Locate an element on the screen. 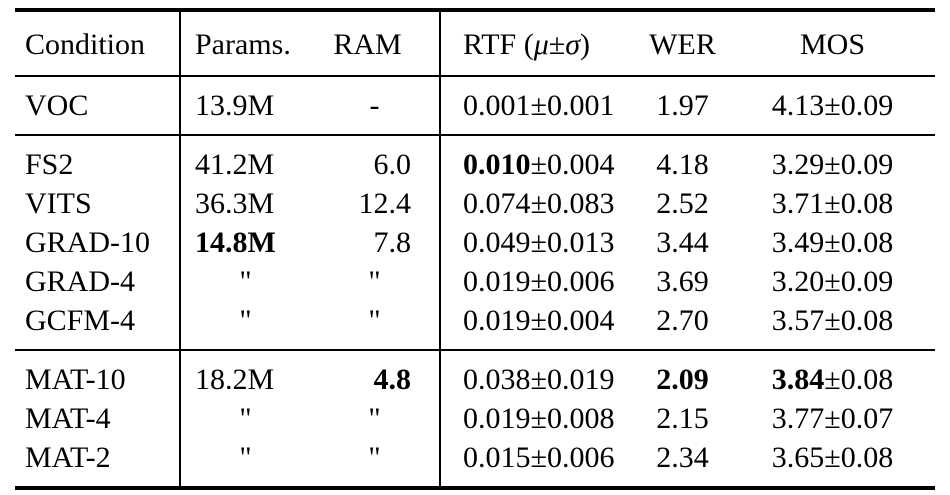  mos-mean: 3.71 is located at coordinates (798, 203).